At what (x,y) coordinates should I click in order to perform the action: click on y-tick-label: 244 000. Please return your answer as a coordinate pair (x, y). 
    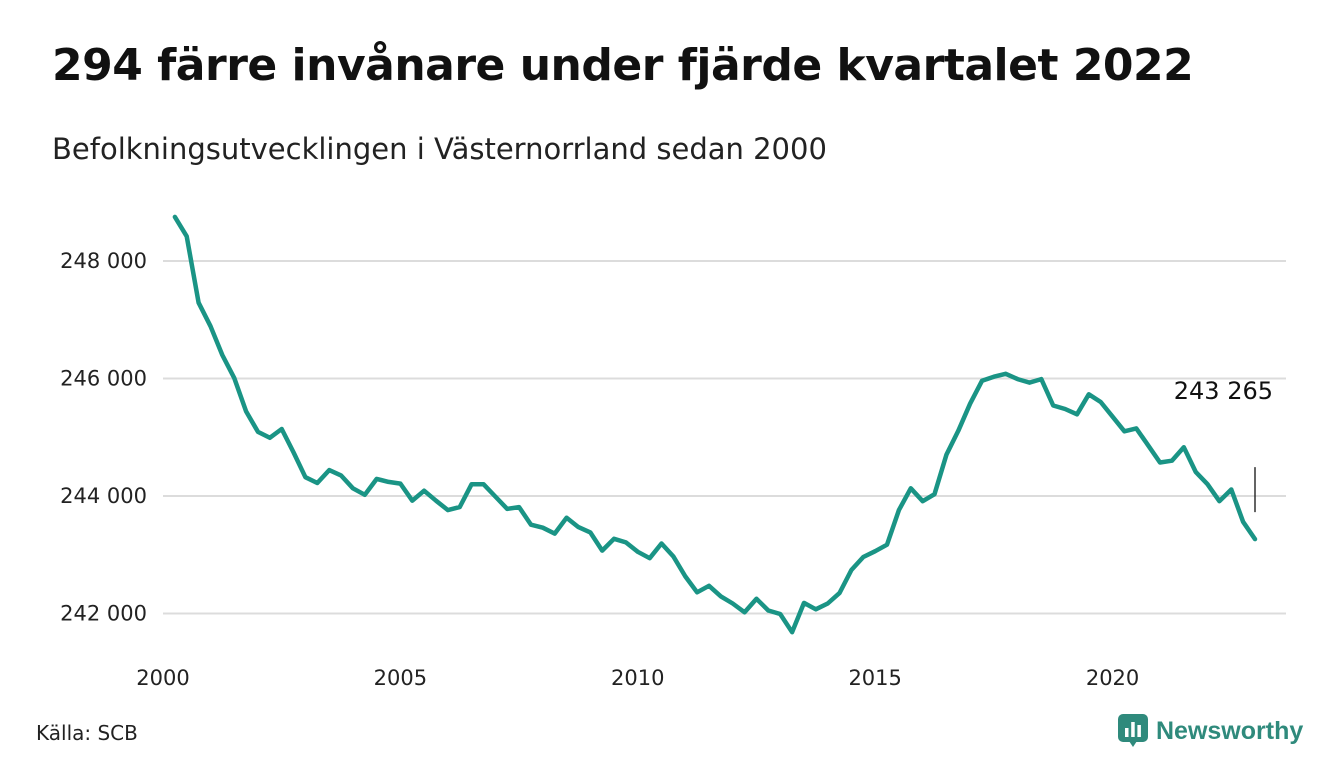
    Looking at the image, I should click on (103, 496).